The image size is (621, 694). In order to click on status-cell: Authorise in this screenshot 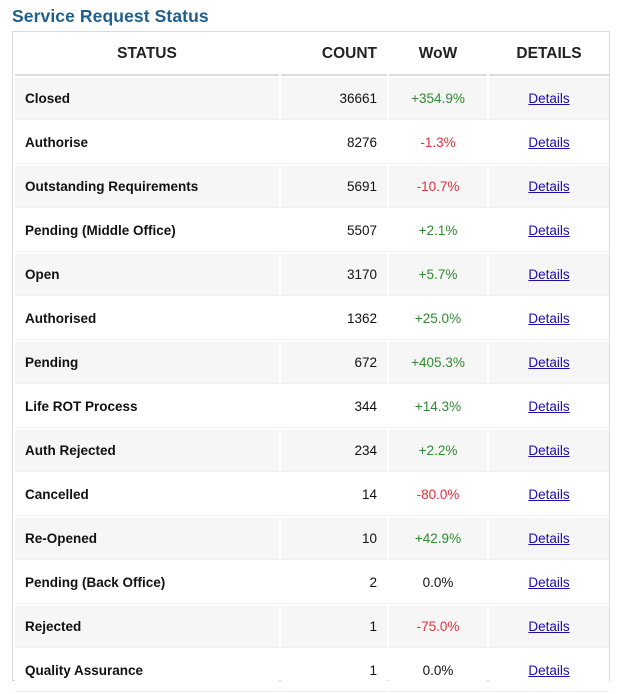, I will do `click(147, 143)`.